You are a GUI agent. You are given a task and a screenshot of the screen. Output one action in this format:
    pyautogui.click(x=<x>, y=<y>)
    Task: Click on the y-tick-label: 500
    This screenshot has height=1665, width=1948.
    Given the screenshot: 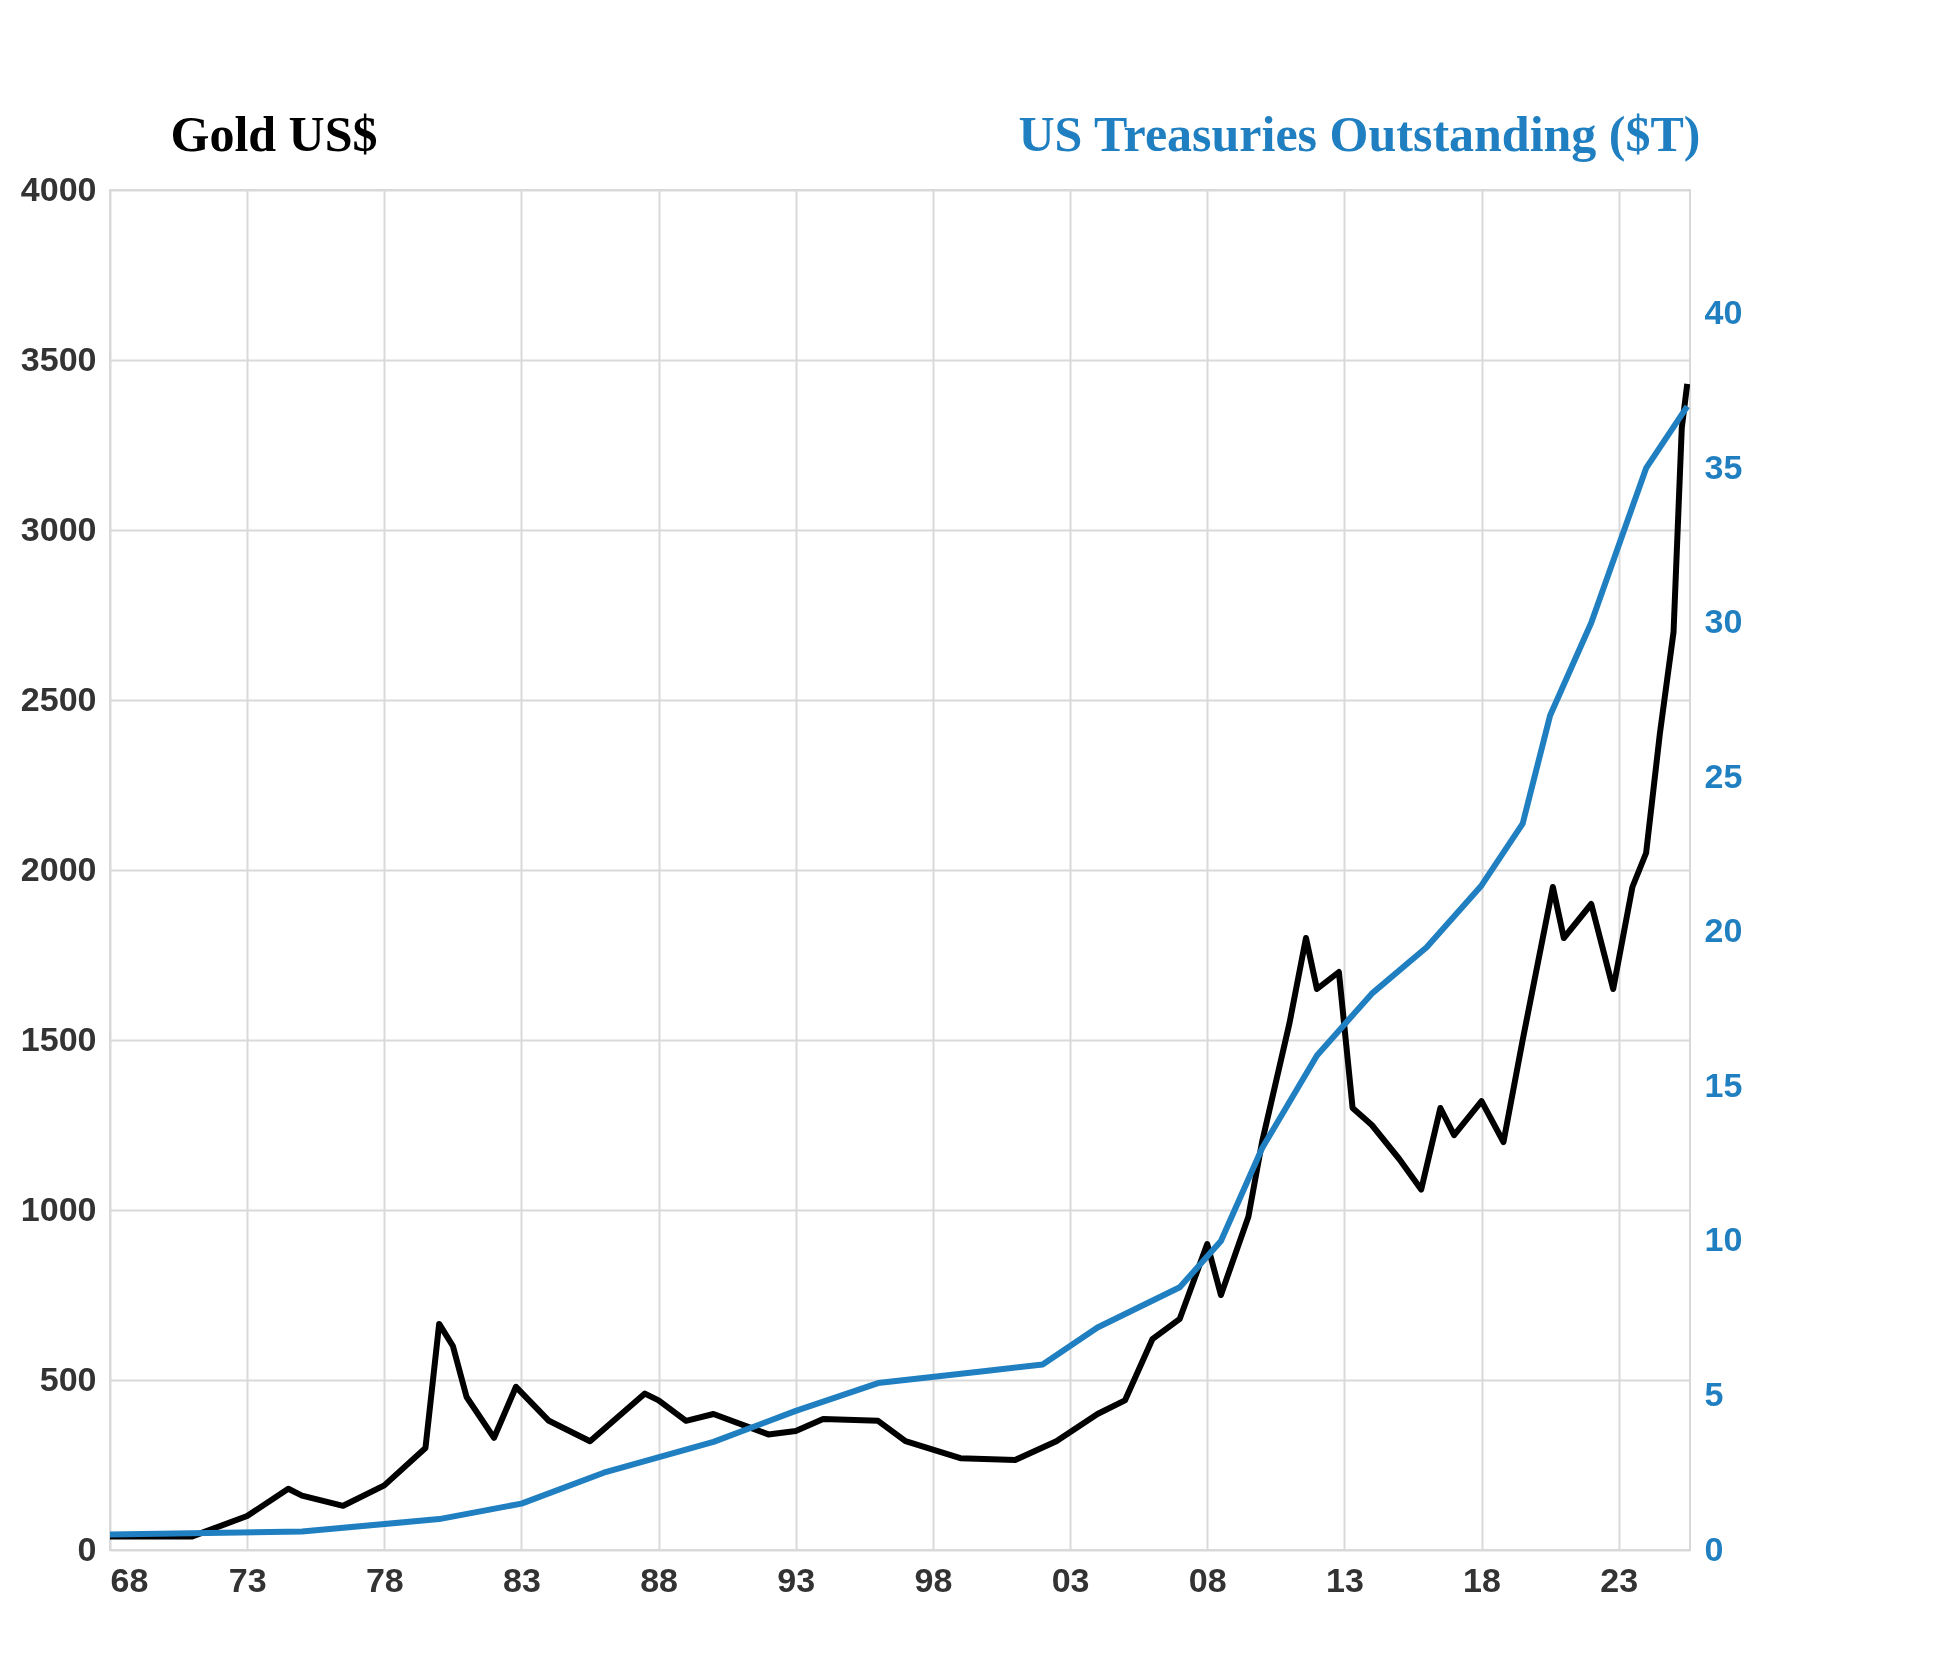 What is the action you would take?
    pyautogui.click(x=68, y=1378)
    